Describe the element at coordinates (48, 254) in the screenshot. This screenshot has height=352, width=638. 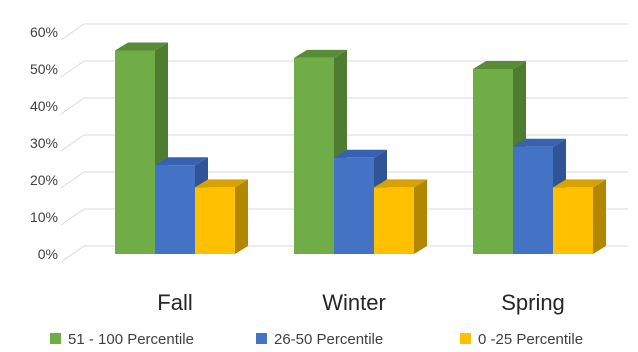
I see `y-tick-label: 0%` at that location.